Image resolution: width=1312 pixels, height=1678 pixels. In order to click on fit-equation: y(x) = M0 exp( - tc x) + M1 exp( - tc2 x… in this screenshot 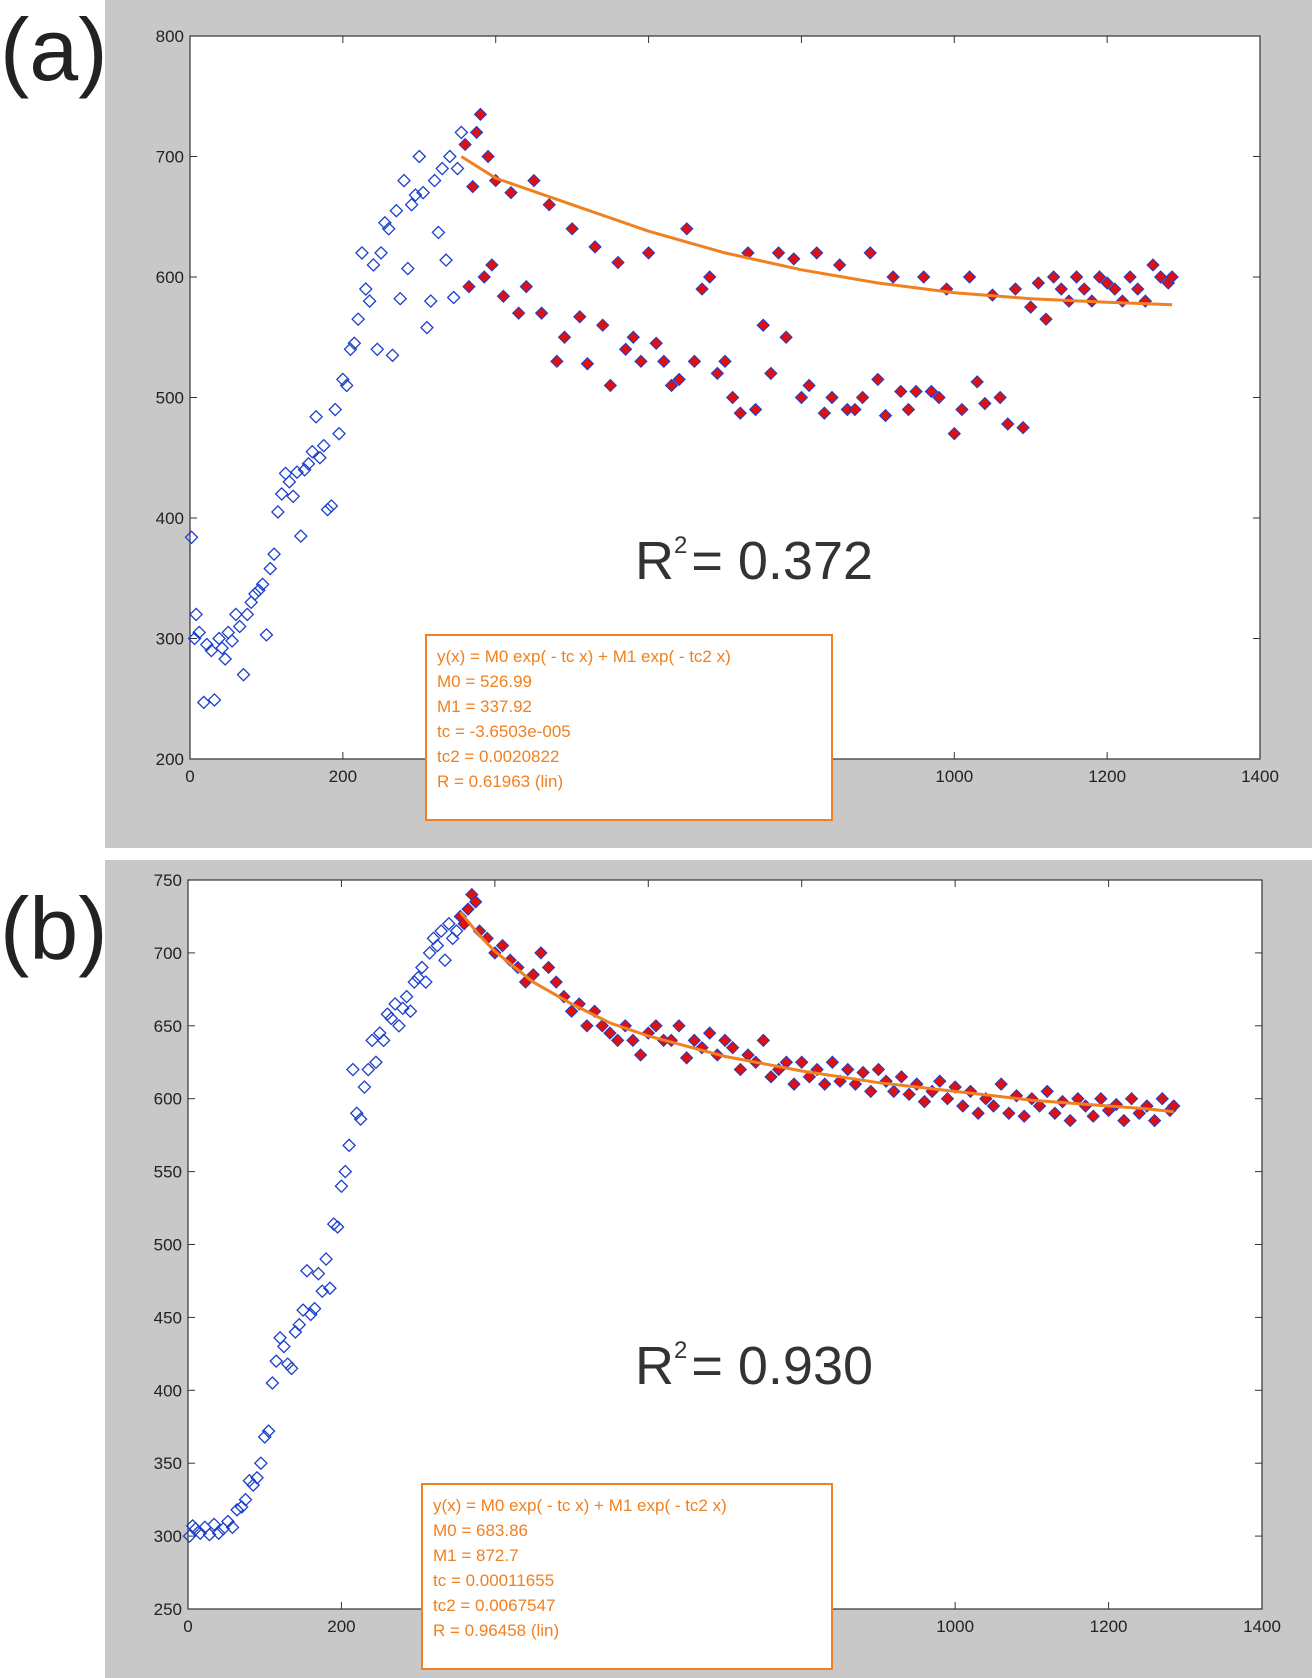, I will do `click(584, 656)`.